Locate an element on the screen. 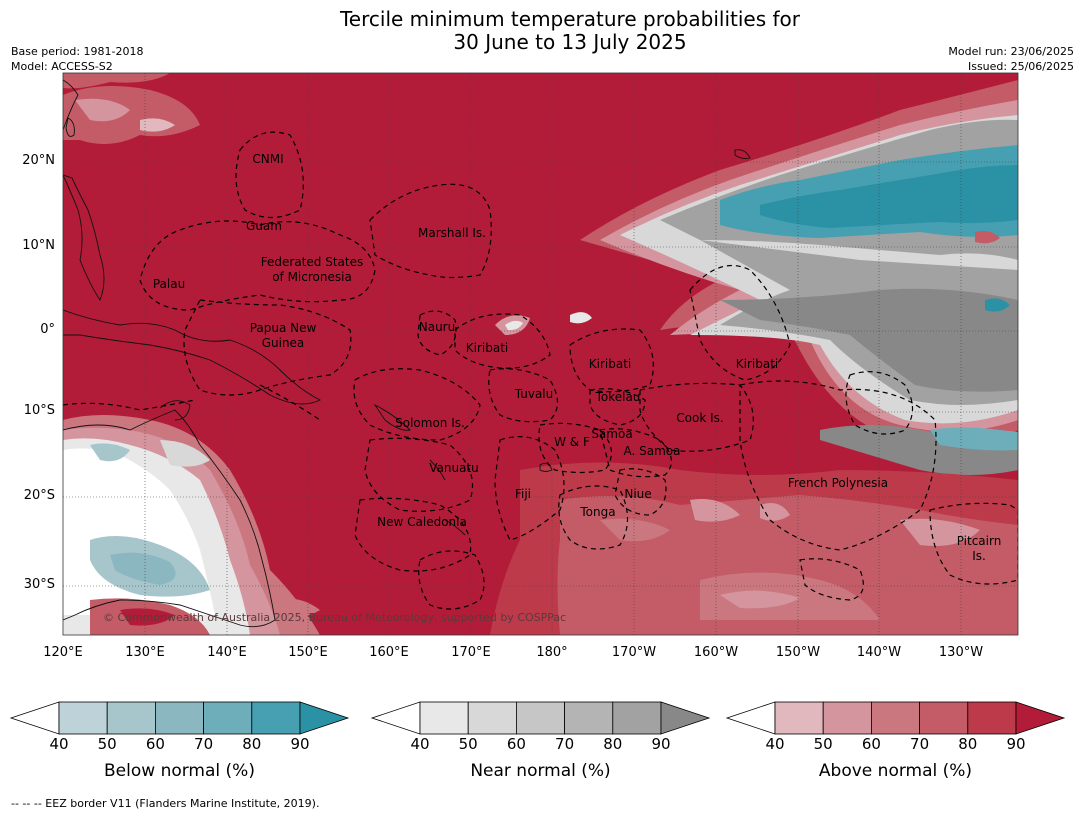 This screenshot has width=1085, height=816. lon-tick-label: 160°W is located at coordinates (716, 652).